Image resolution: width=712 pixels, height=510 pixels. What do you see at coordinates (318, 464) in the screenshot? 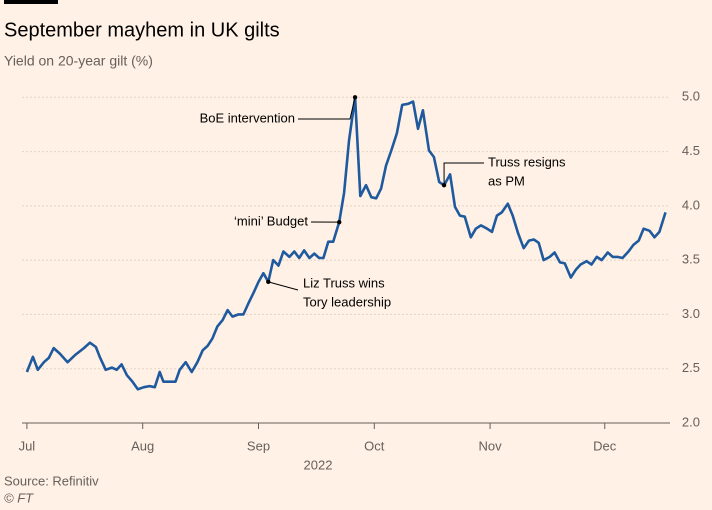
I see `x-axis-label: 2022` at bounding box center [318, 464].